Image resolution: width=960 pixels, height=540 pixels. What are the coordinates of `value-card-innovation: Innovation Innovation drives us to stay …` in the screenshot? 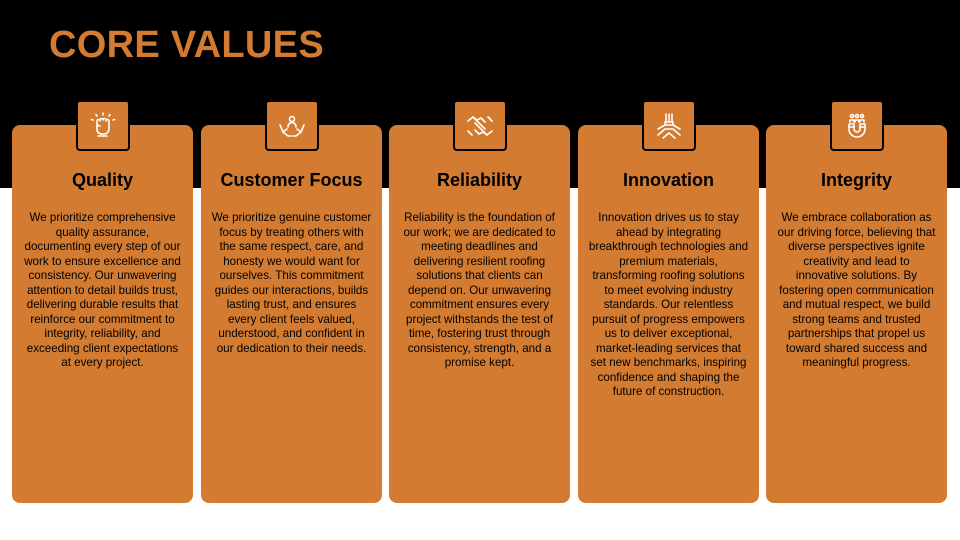 It's located at (668, 314).